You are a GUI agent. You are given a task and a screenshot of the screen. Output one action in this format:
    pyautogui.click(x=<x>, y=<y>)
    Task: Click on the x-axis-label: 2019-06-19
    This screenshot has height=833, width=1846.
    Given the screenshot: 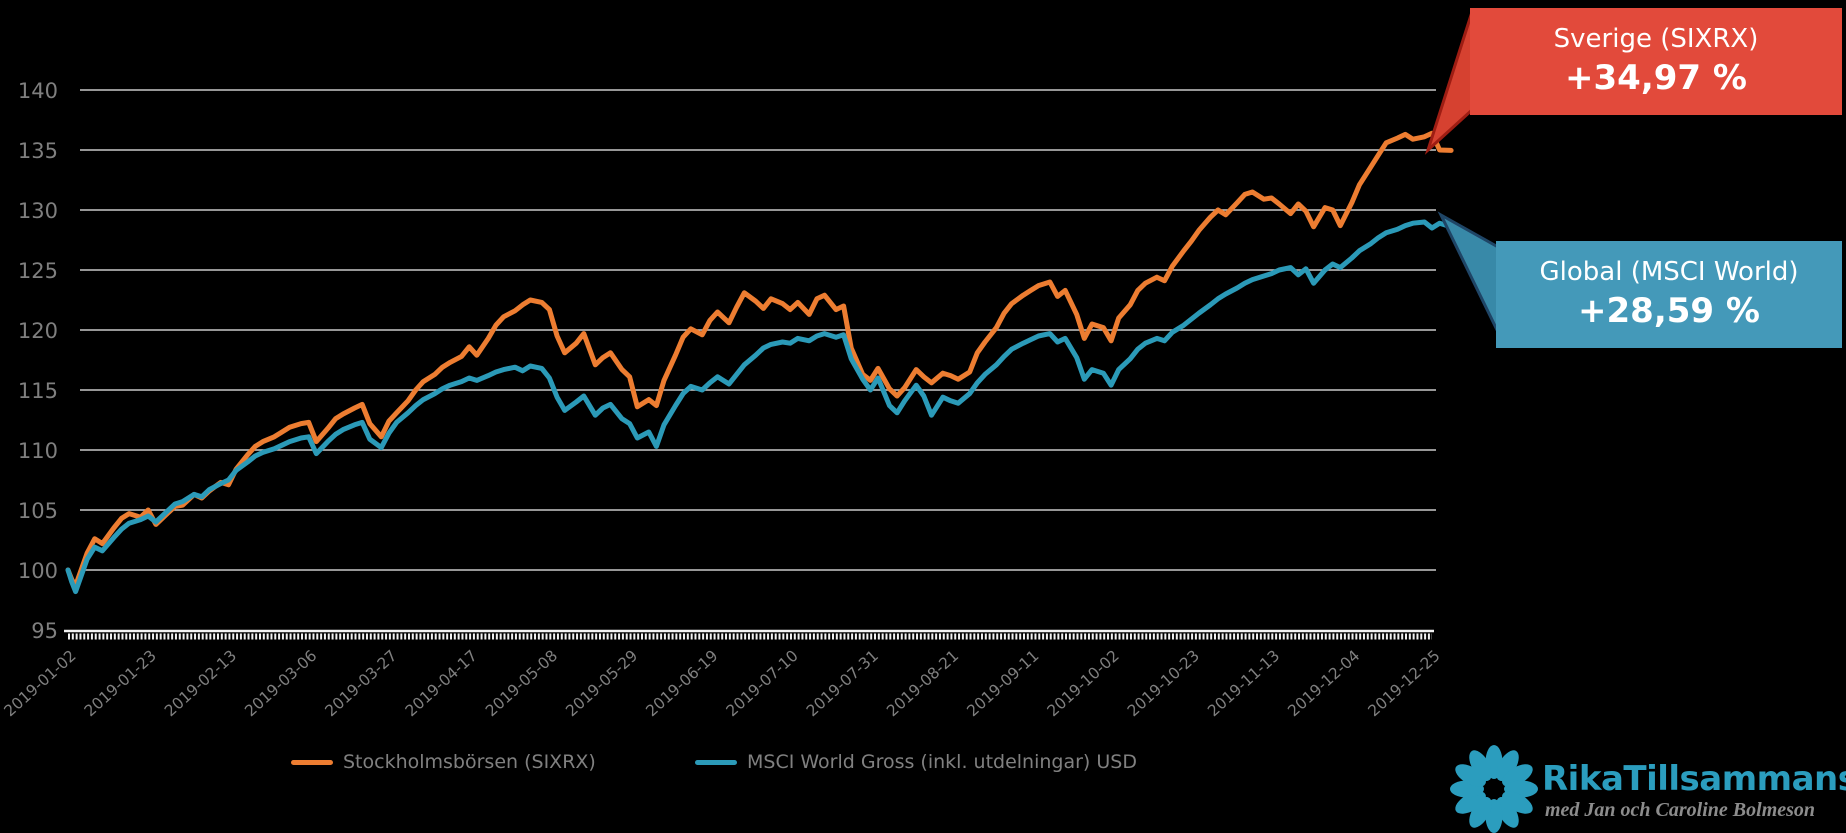 What is the action you would take?
    pyautogui.click(x=682, y=684)
    